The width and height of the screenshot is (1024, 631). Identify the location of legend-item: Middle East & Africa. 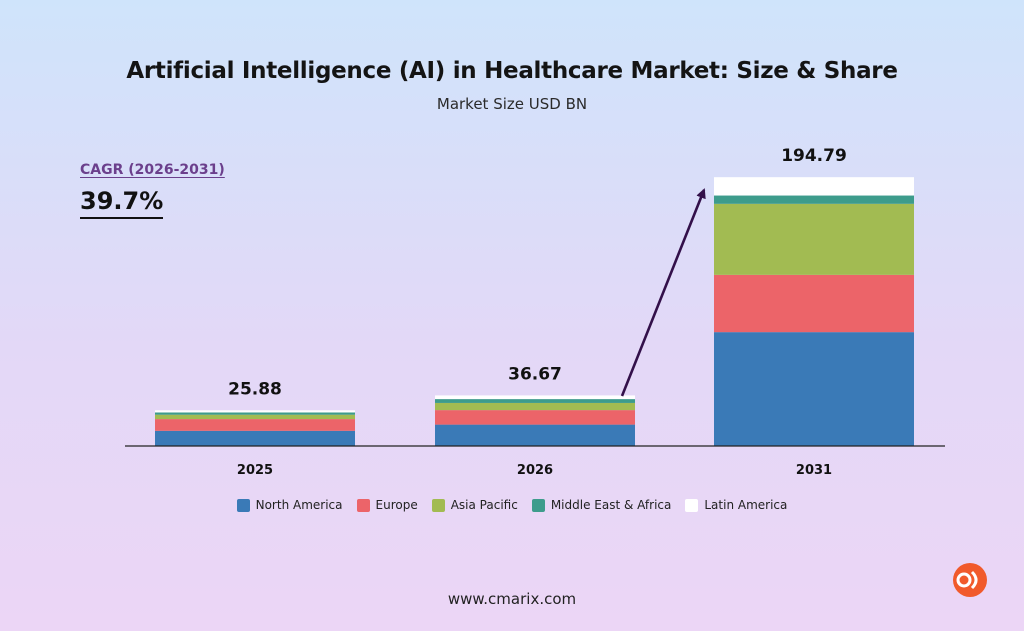
(601, 505).